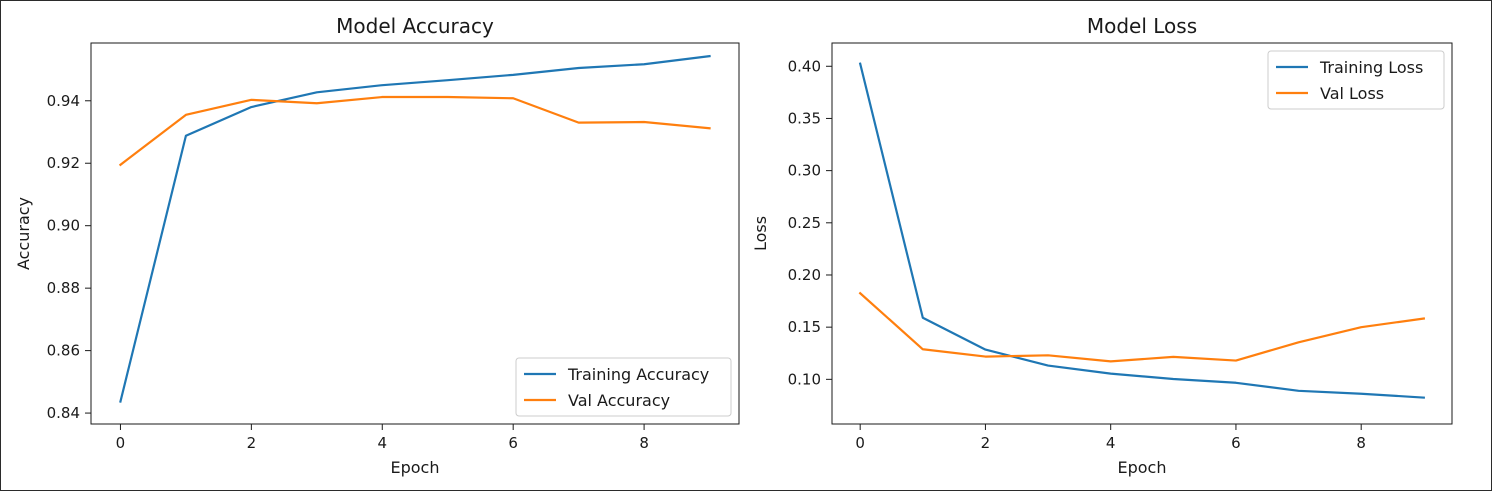 This screenshot has height=491, width=1492. I want to click on model-loss-x-tick-label: 2, so click(986, 443).